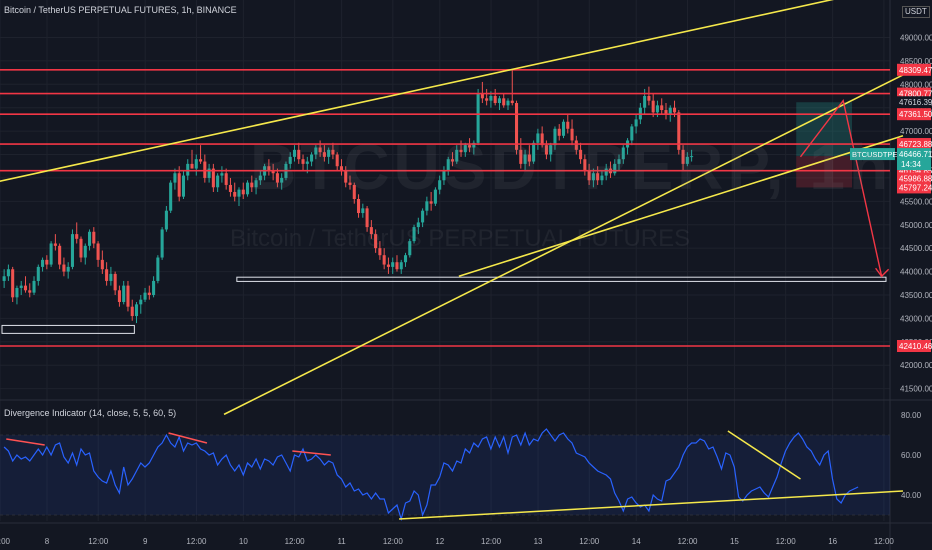 This screenshot has width=932, height=550. What do you see at coordinates (916, 365) in the screenshot?
I see `price-tick-label: 42000.00` at bounding box center [916, 365].